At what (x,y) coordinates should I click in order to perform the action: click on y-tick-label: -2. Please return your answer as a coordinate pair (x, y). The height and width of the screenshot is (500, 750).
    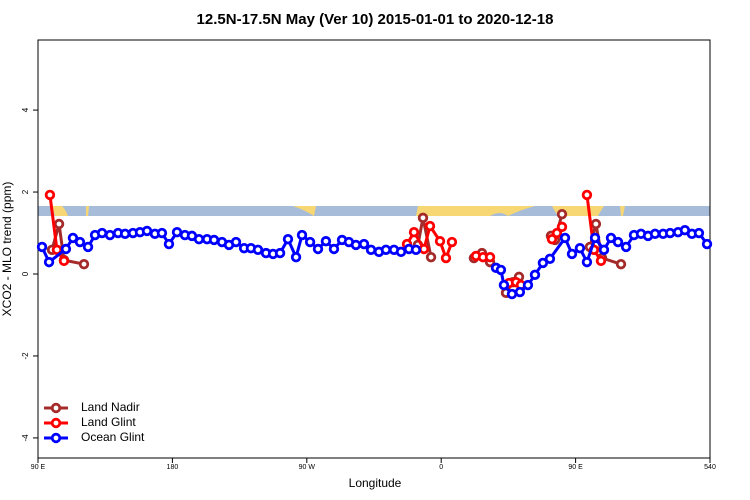
    Looking at the image, I should click on (25, 356).